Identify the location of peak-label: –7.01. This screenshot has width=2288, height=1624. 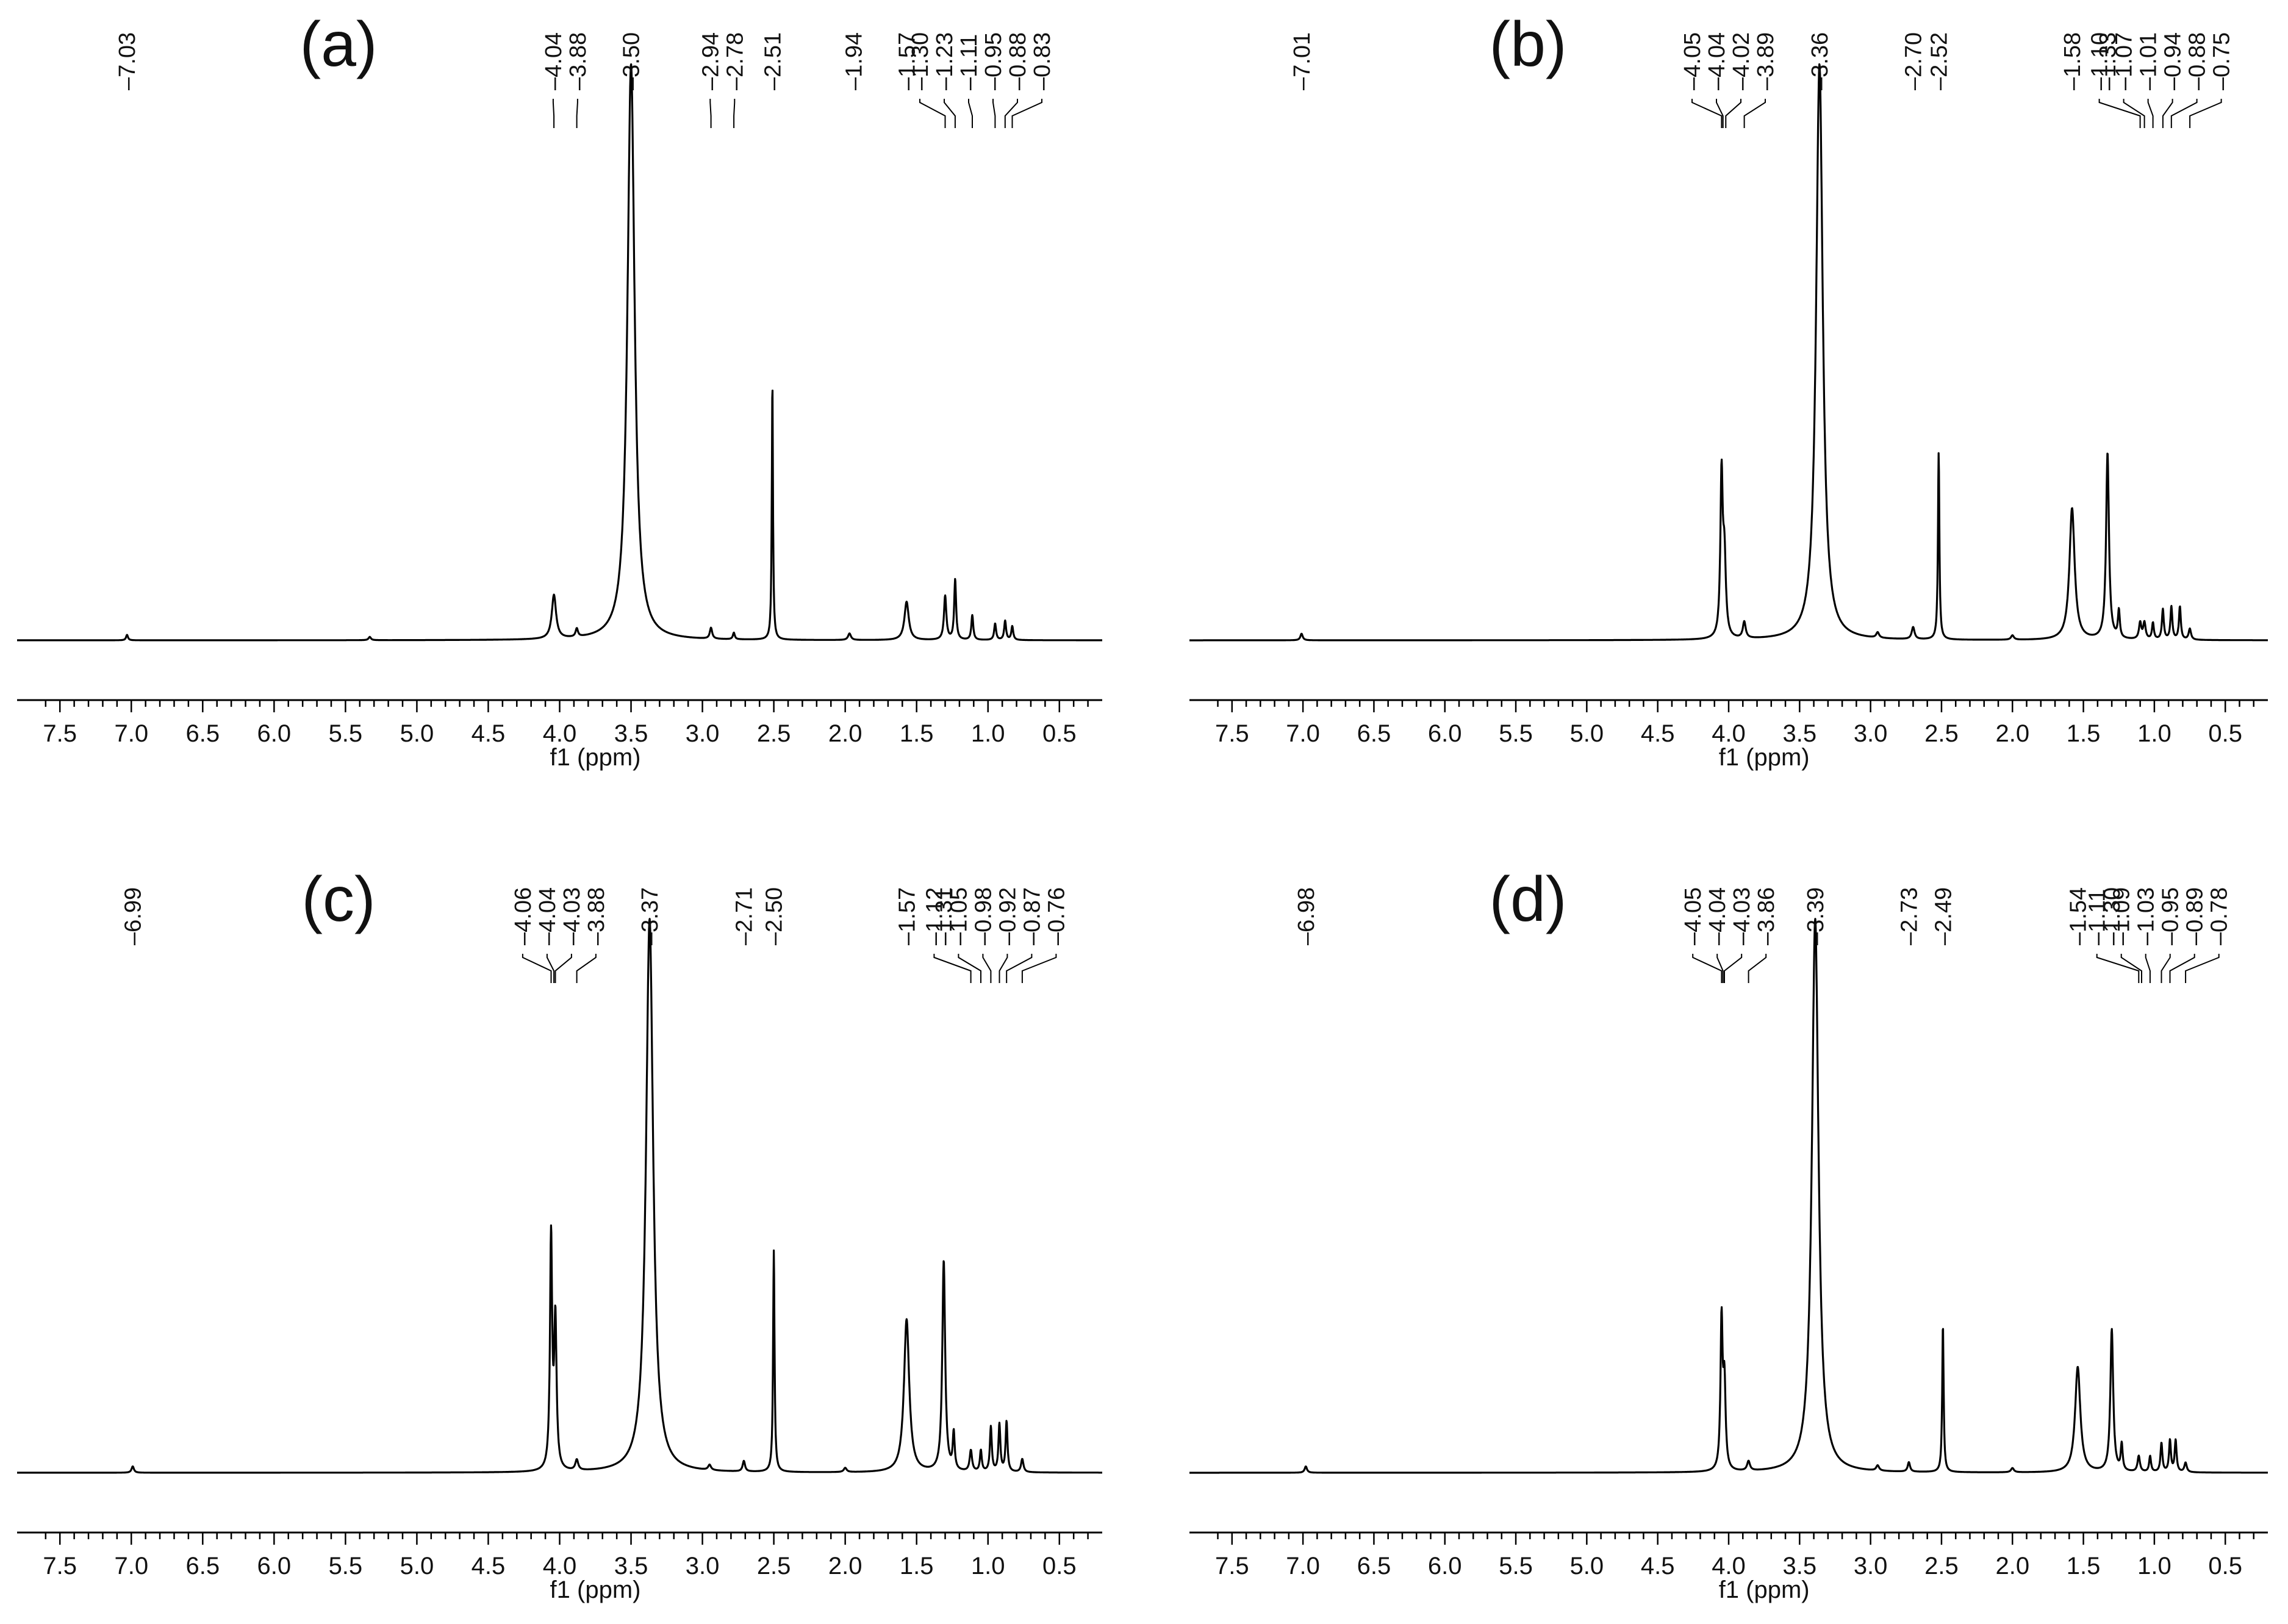
(1302, 61).